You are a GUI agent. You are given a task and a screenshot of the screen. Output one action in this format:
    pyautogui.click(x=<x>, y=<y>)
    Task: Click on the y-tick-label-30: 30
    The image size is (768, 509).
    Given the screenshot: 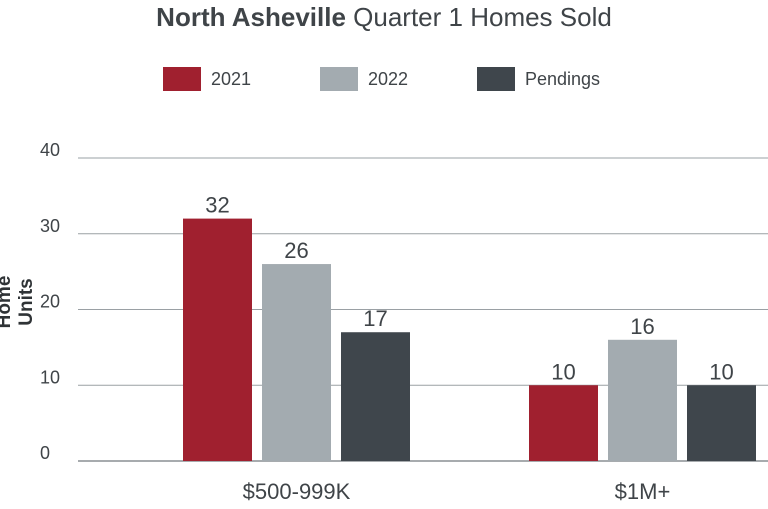 What is the action you would take?
    pyautogui.click(x=50, y=226)
    